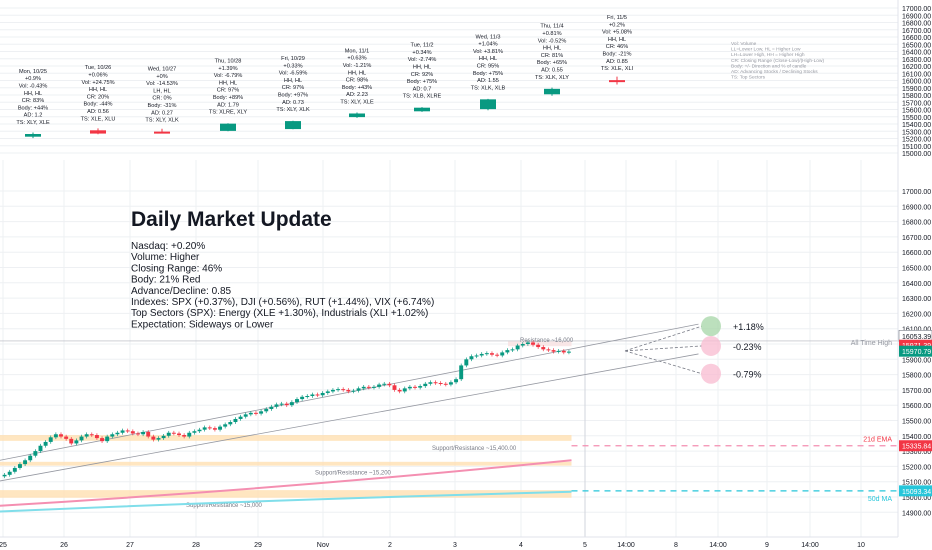  What do you see at coordinates (877, 440) in the screenshot?
I see `ema21-label: 21d EMA` at bounding box center [877, 440].